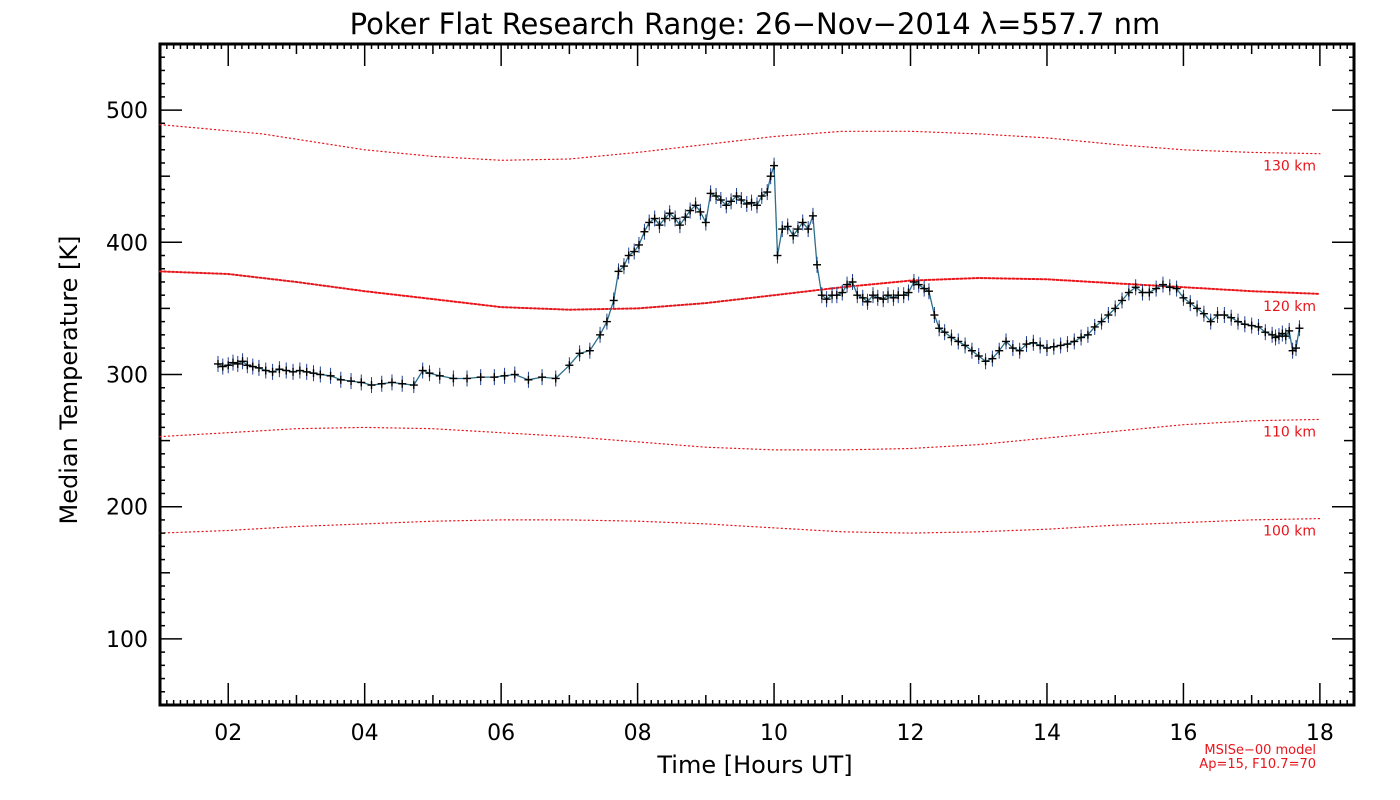 This screenshot has width=1400, height=800. I want to click on model-curve-label: 110 km, so click(1289, 432).